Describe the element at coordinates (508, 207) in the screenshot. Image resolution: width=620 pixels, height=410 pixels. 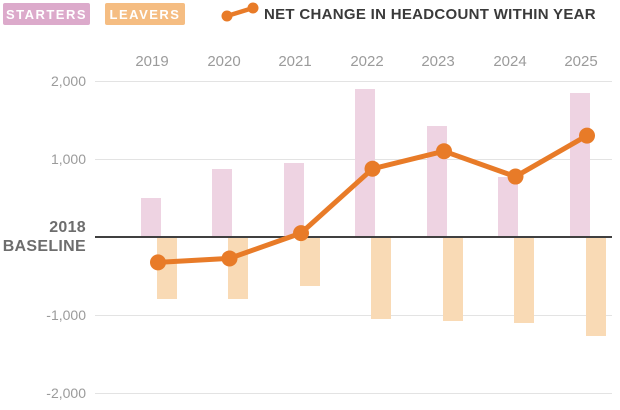
I see `starters-bar-2024` at that location.